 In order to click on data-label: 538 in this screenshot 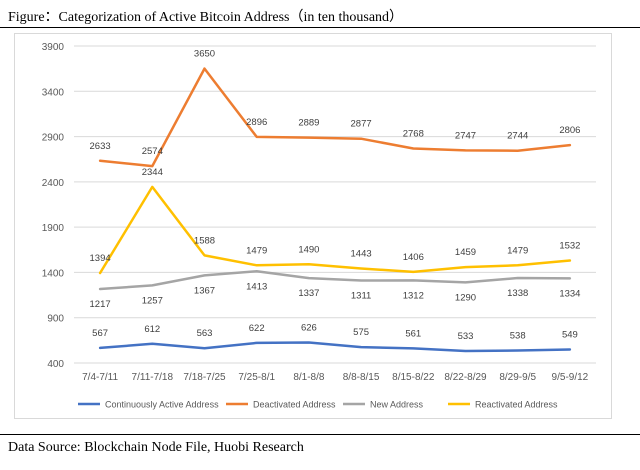, I will do `click(518, 336)`.